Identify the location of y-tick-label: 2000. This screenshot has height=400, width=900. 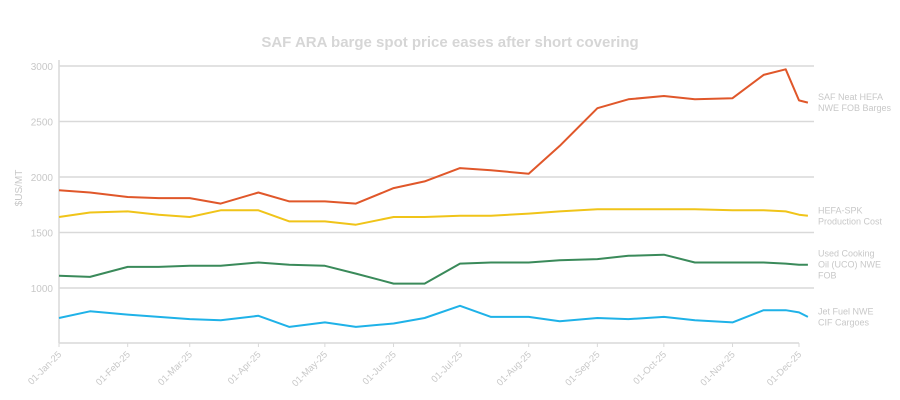
(42, 178).